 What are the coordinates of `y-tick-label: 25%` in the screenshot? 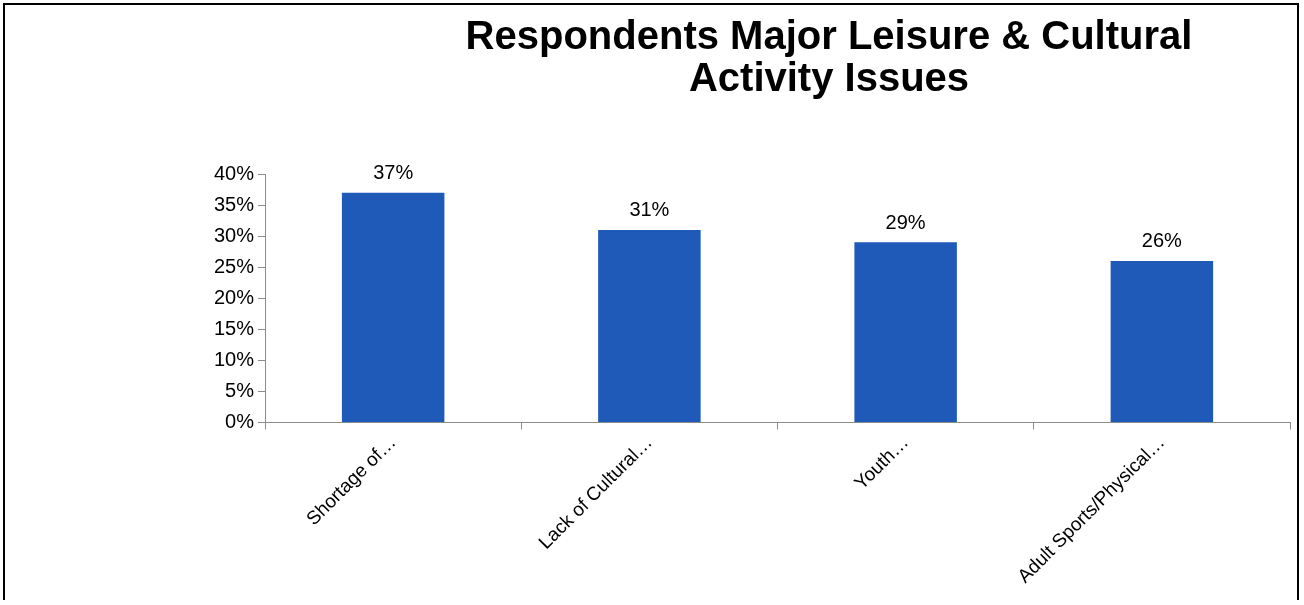 It's located at (234, 265).